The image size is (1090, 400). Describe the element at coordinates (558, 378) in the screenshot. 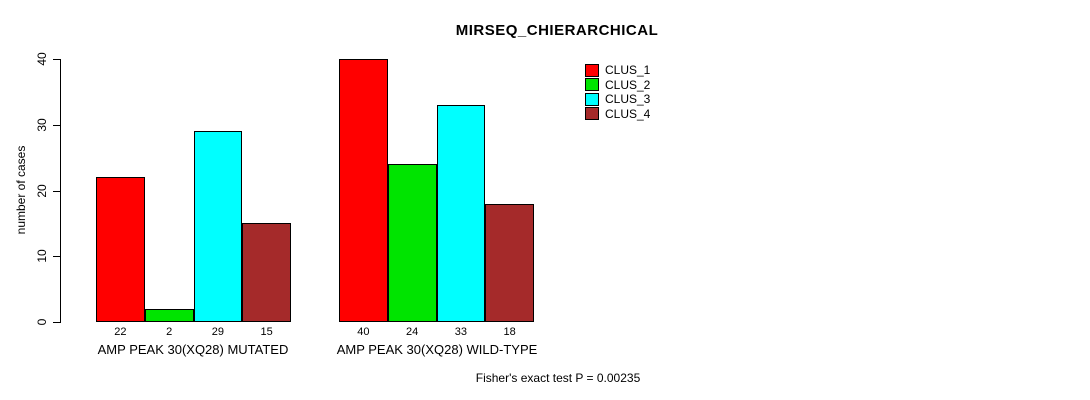

I see `fisher-test-annotation: Fisher's exact test P = 0.00235` at that location.